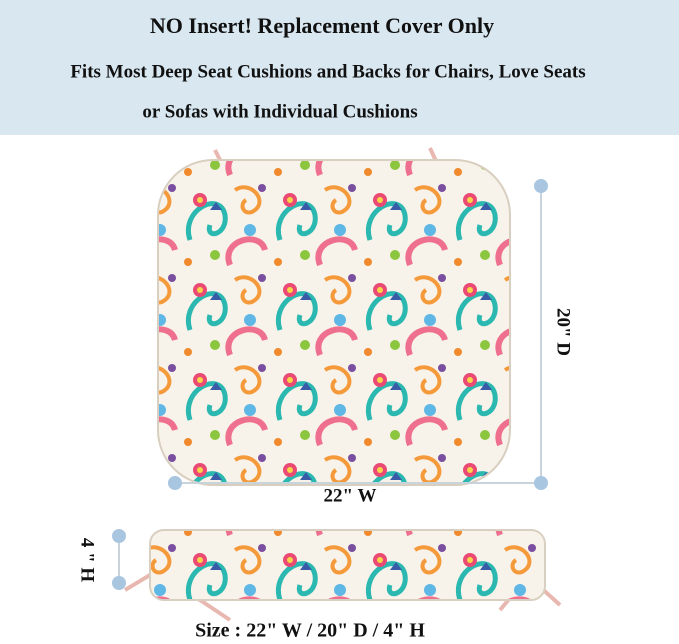  What do you see at coordinates (310, 631) in the screenshot?
I see `size-caption: Size : 22" W / 20" D / 4" H` at bounding box center [310, 631].